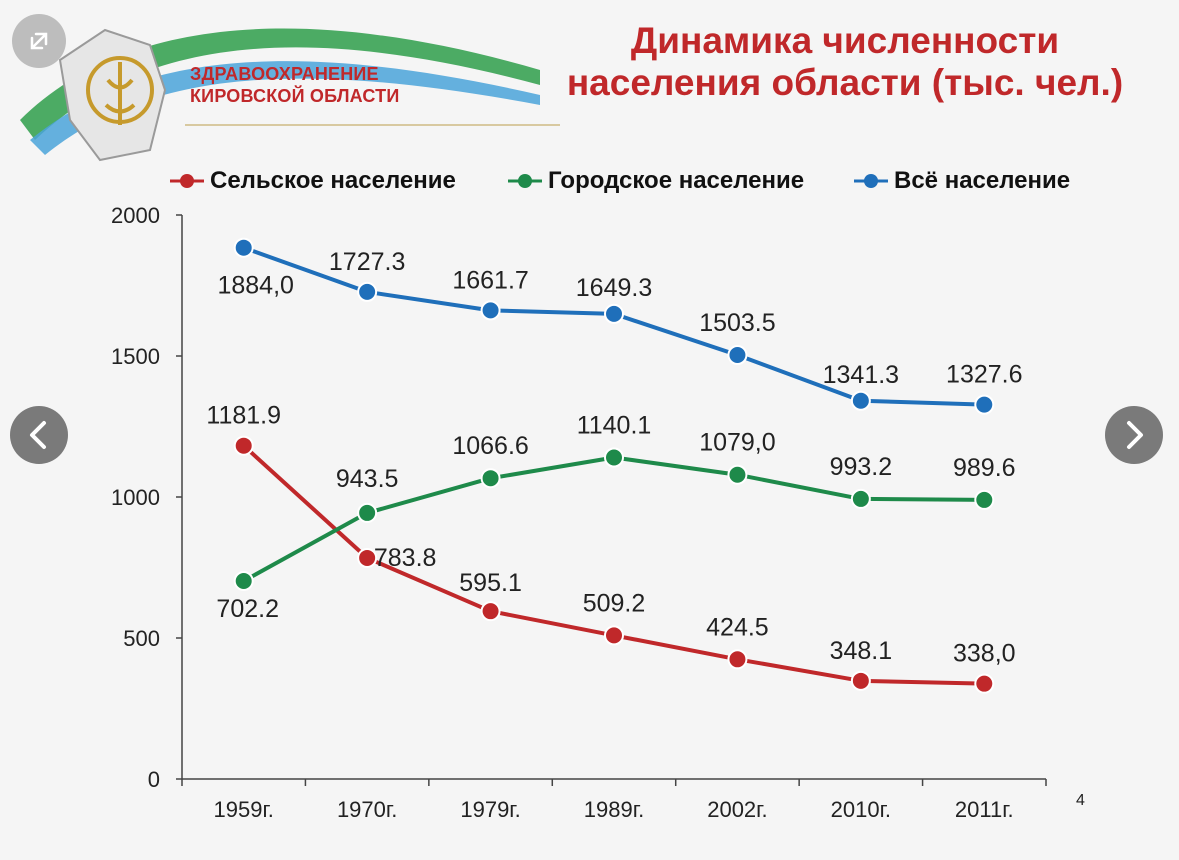 Image resolution: width=1179 pixels, height=860 pixels. What do you see at coordinates (984, 809) in the screenshot?
I see `x-tick-label: 2011г.` at bounding box center [984, 809].